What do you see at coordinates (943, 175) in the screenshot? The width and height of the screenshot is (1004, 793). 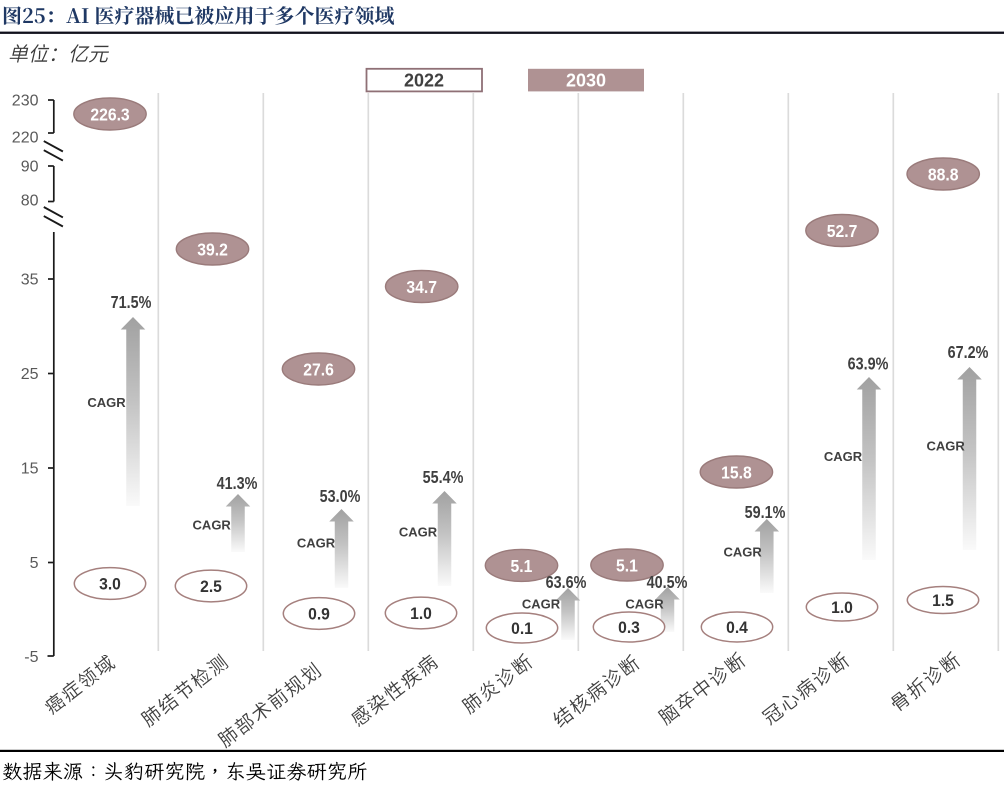 I see `svg-text: 88.8` at bounding box center [943, 175].